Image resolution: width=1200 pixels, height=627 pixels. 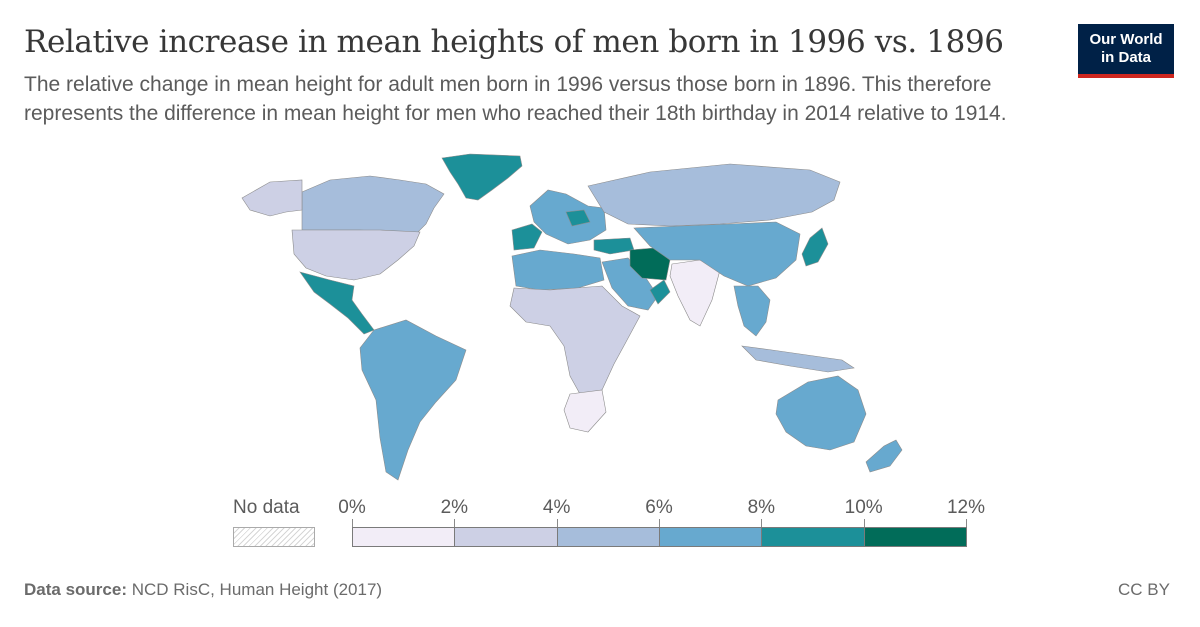 I want to click on map-region-indonesia: Indonesia, so click(x=798, y=359).